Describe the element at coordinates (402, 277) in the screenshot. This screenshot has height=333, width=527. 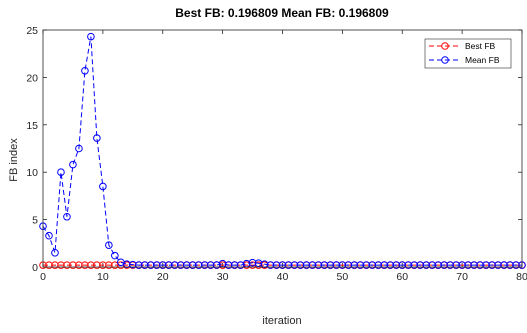
I see `x-tick-label: 60` at that location.